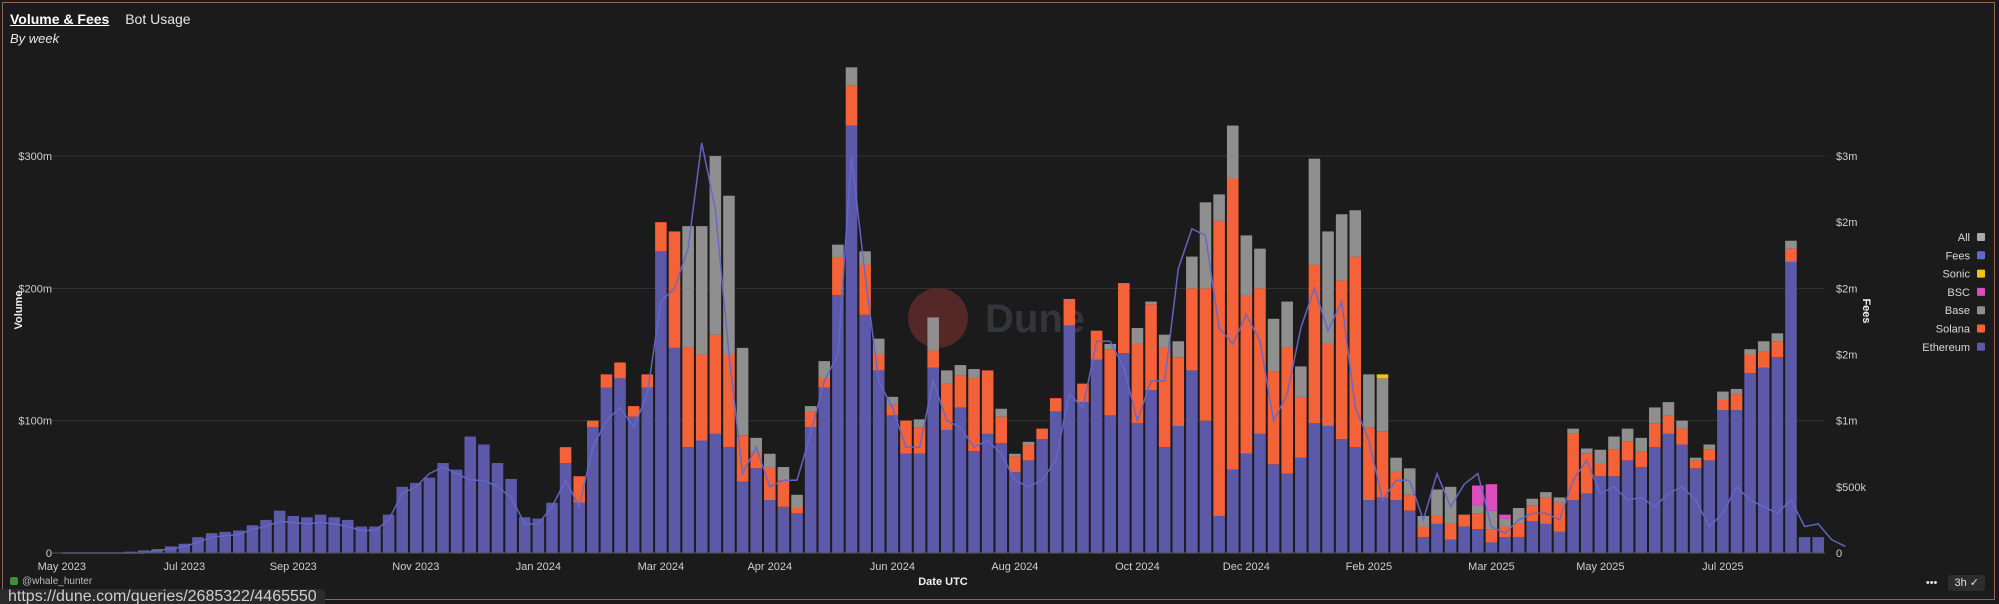 Image resolution: width=1999 pixels, height=604 pixels. Describe the element at coordinates (1369, 567) in the screenshot. I see `x-tick-label: Feb 2025` at that location.